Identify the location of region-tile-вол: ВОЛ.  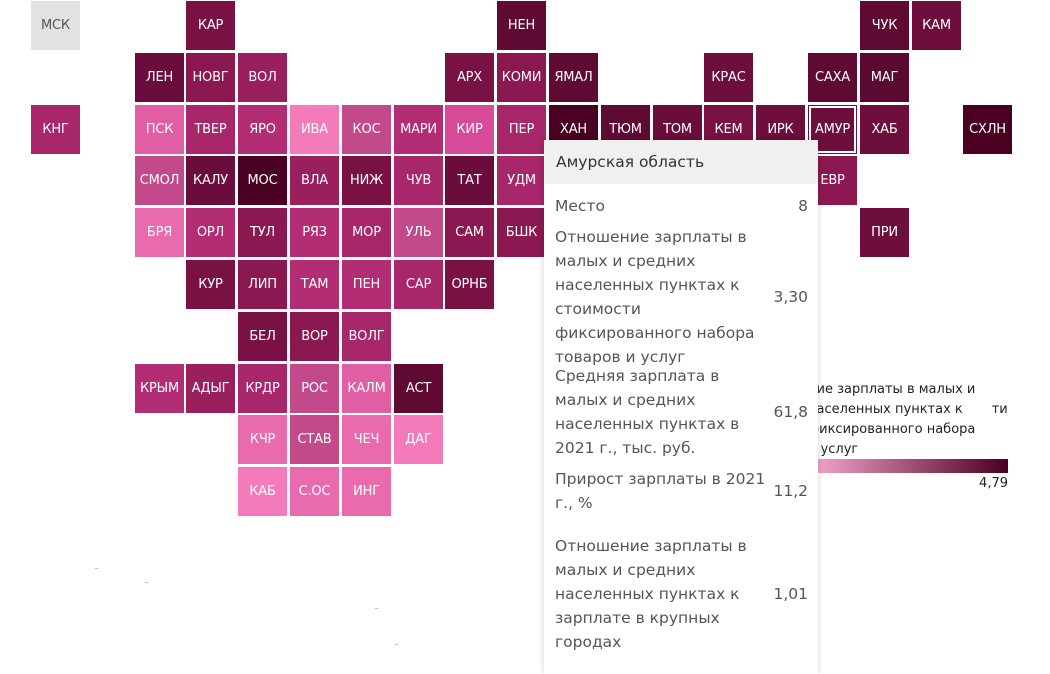
(262, 77).